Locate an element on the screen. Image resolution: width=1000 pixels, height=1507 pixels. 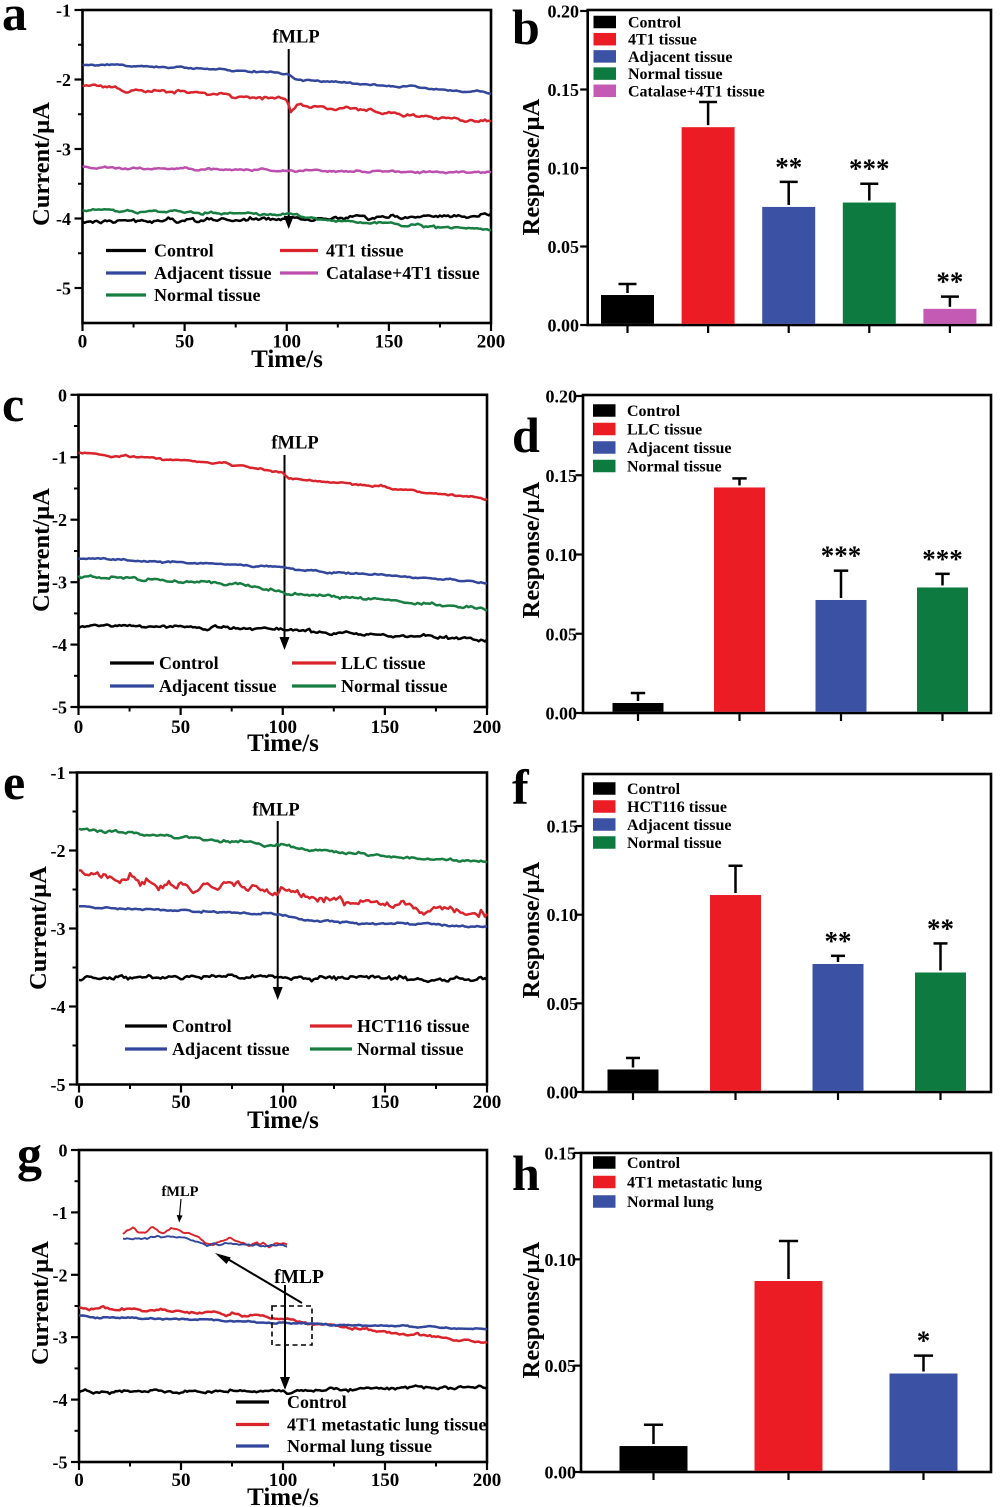
svg-text: 4T1 metastatic lung tissue is located at coordinates (387, 1425).